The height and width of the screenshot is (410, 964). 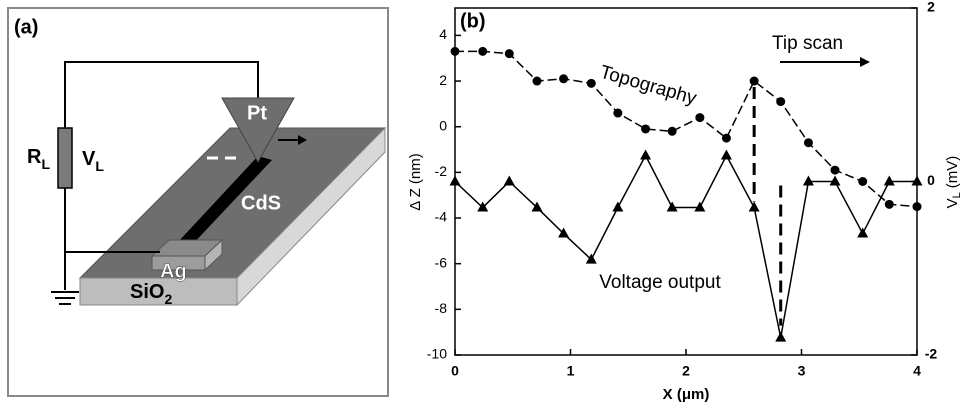 I want to click on x-axis-label: X (μm), so click(x=686, y=394).